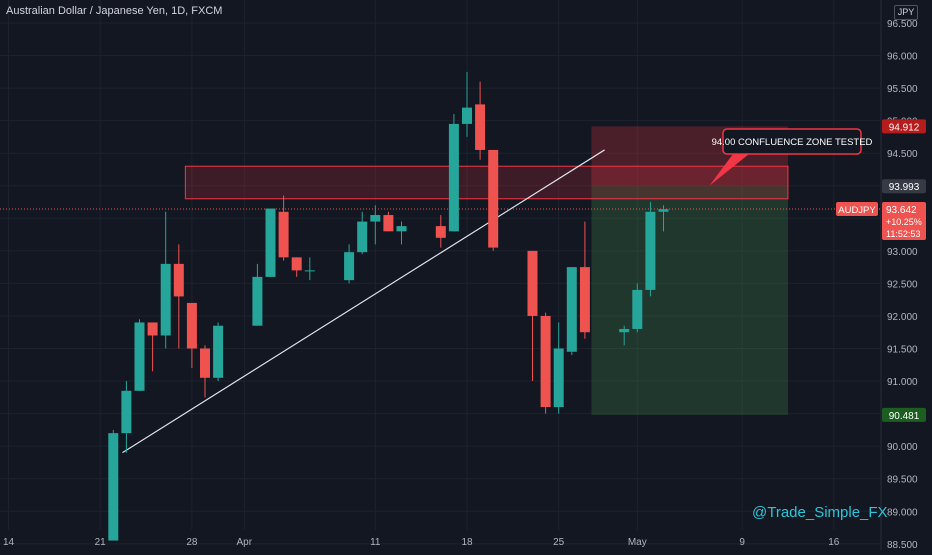  I want to click on x-tick-label: 9, so click(742, 542).